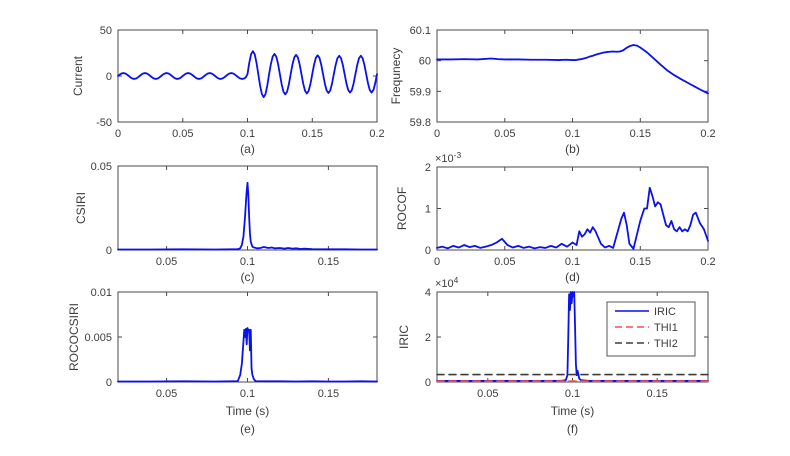 This screenshot has height=456, width=790. What do you see at coordinates (666, 344) in the screenshot?
I see `legend-label-THI2: THI2` at bounding box center [666, 344].